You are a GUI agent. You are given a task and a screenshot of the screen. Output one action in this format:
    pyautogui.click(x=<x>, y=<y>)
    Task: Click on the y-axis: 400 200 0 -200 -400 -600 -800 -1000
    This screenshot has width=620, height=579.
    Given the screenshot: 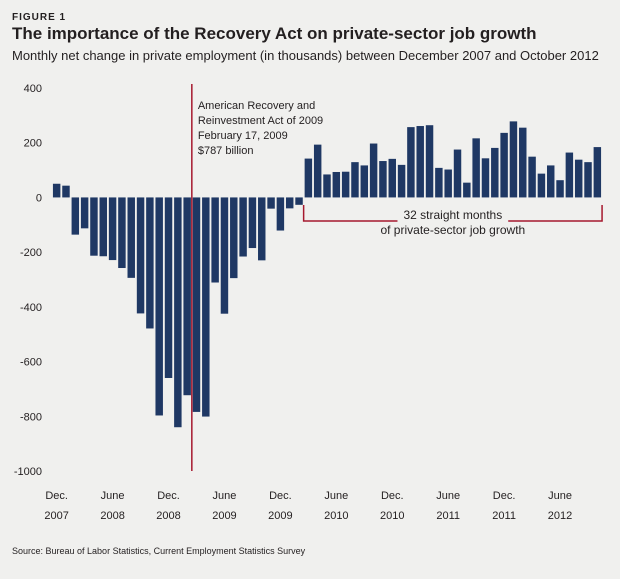 What is the action you would take?
    pyautogui.click(x=28, y=280)
    